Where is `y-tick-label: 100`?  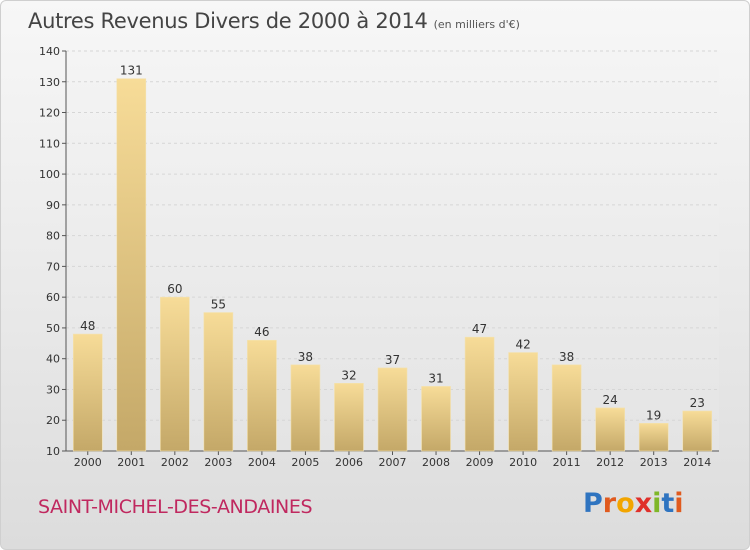
y-tick-label: 100 is located at coordinates (49, 174).